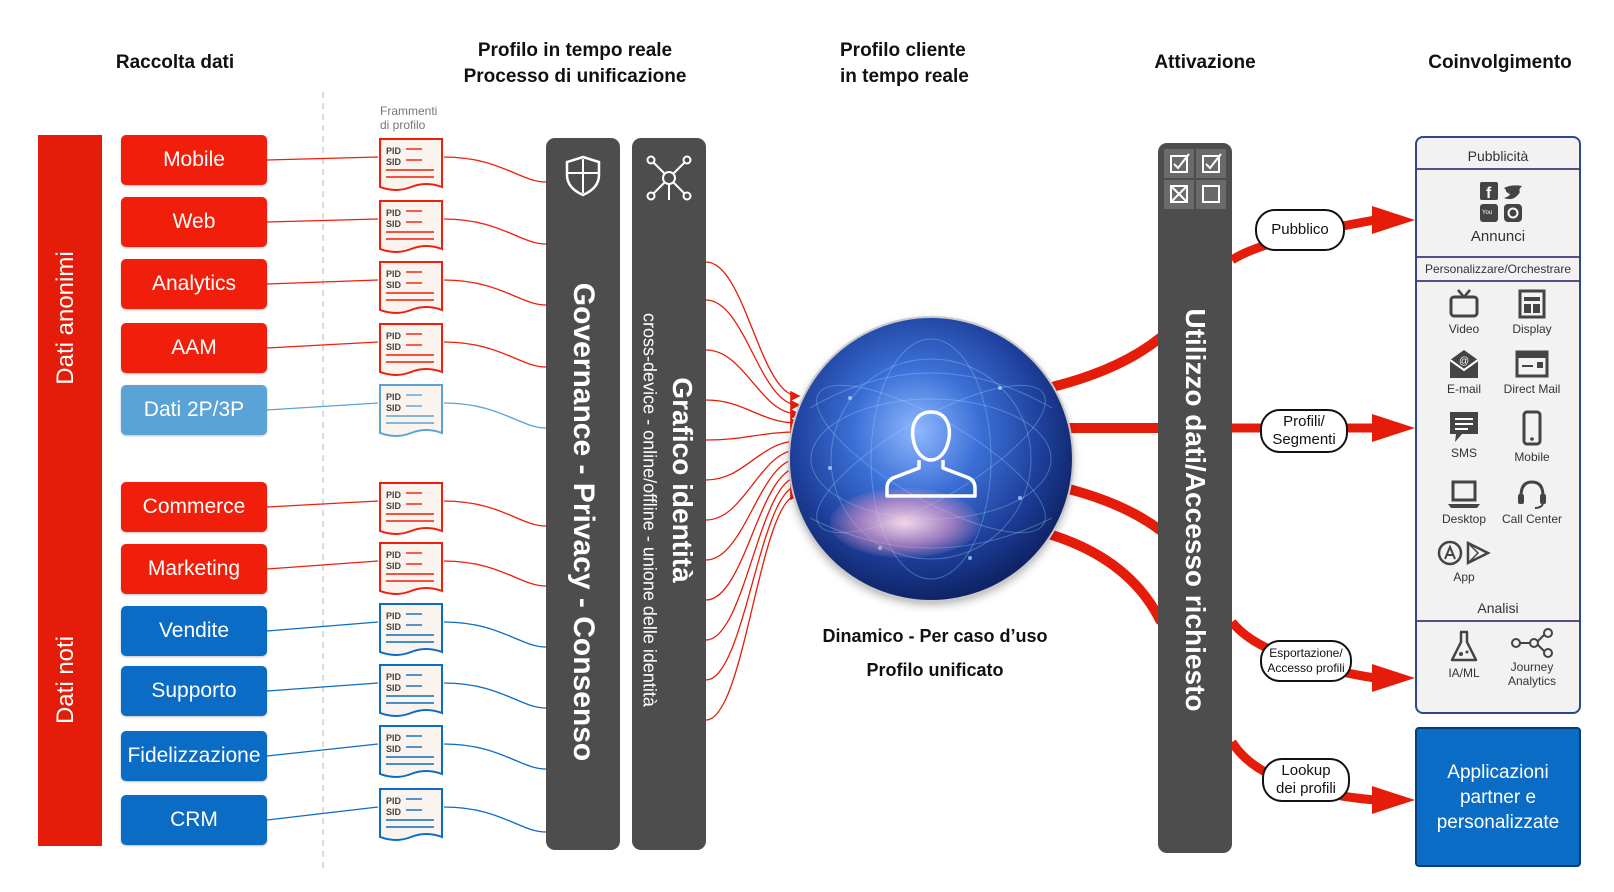 Image resolution: width=1614 pixels, height=892 pixels. Describe the element at coordinates (1464, 673) in the screenshot. I see `analytics-ai-ml-label: IA/ML` at that location.